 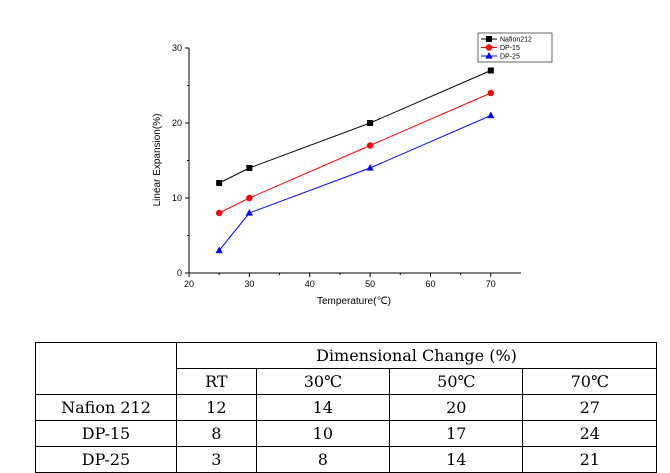 I want to click on row-label: DP-25, so click(x=106, y=459).